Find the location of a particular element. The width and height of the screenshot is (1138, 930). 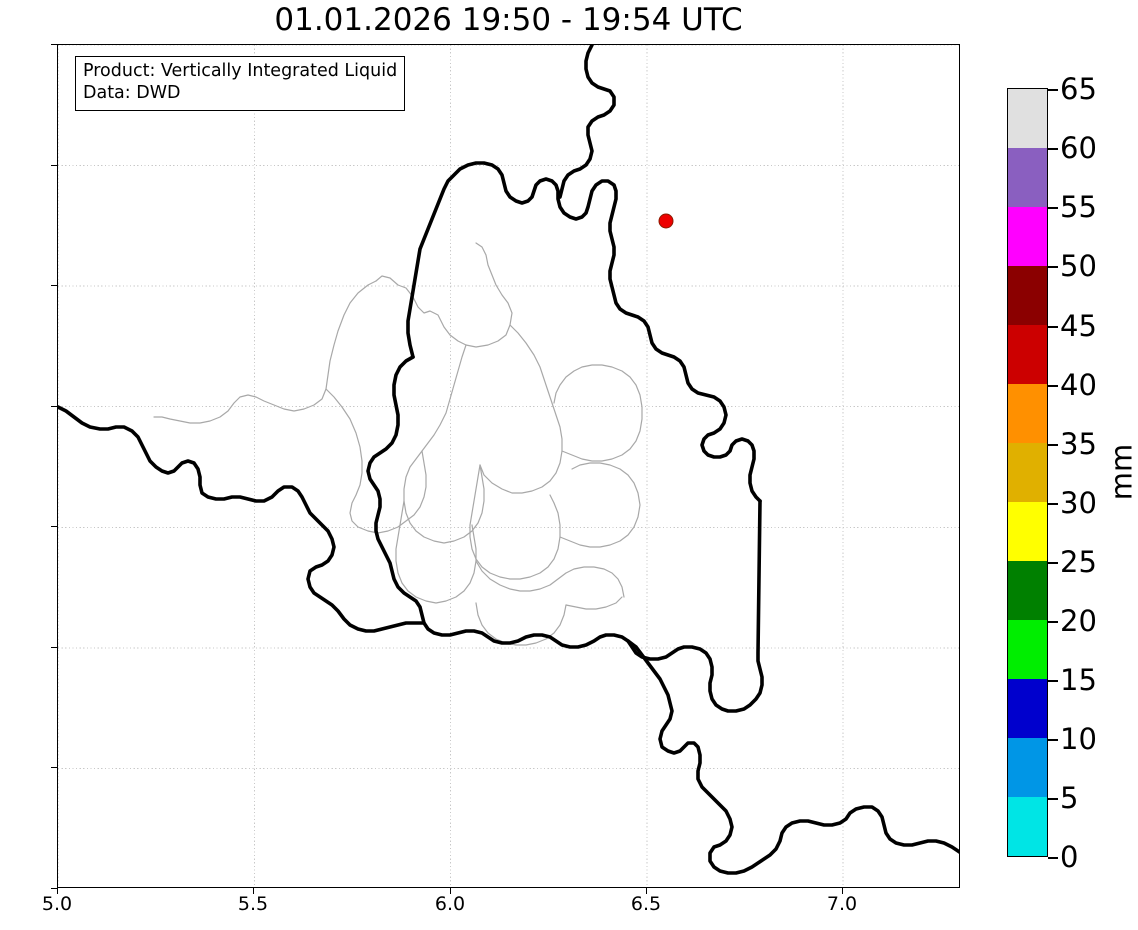

x-tick-label: 6.0 is located at coordinates (450, 904).